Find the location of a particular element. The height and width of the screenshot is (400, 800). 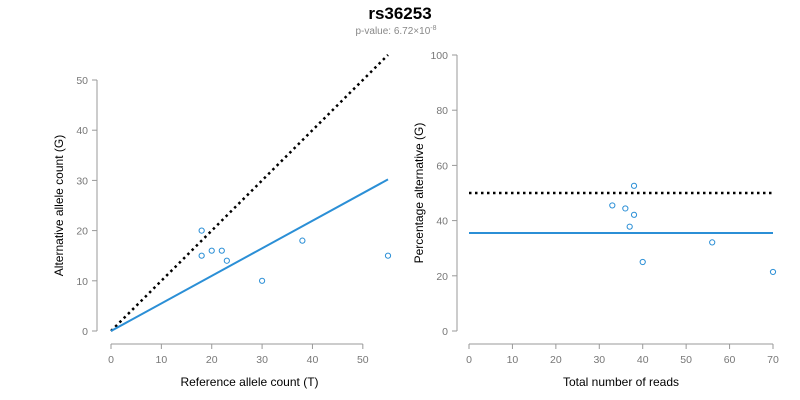

fit-line is located at coordinates (249, 255).